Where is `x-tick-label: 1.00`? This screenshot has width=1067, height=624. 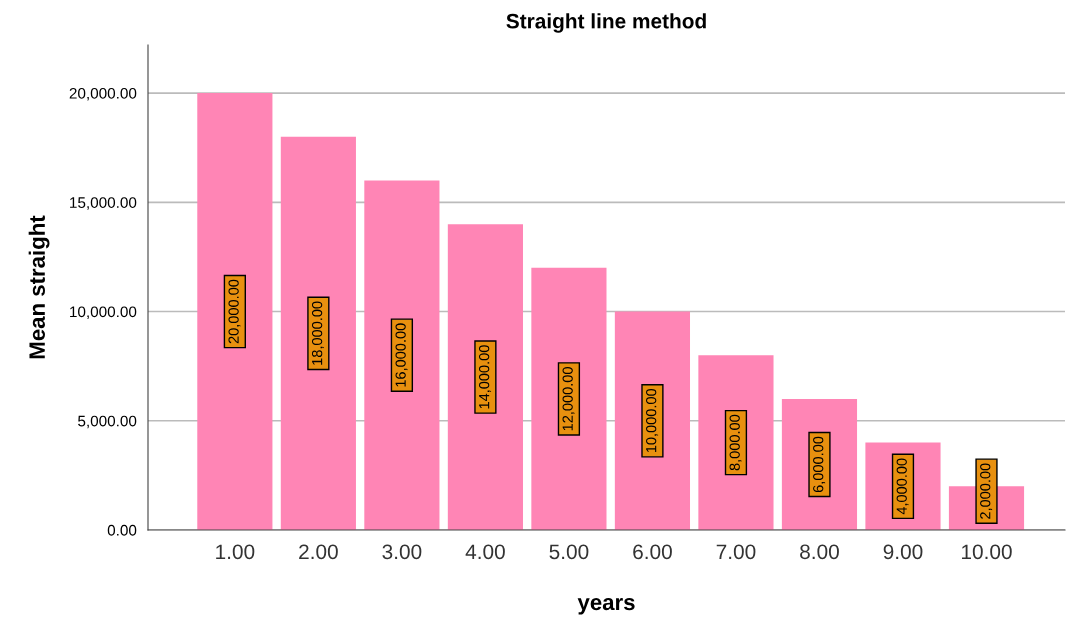 x-tick-label: 1.00 is located at coordinates (235, 552).